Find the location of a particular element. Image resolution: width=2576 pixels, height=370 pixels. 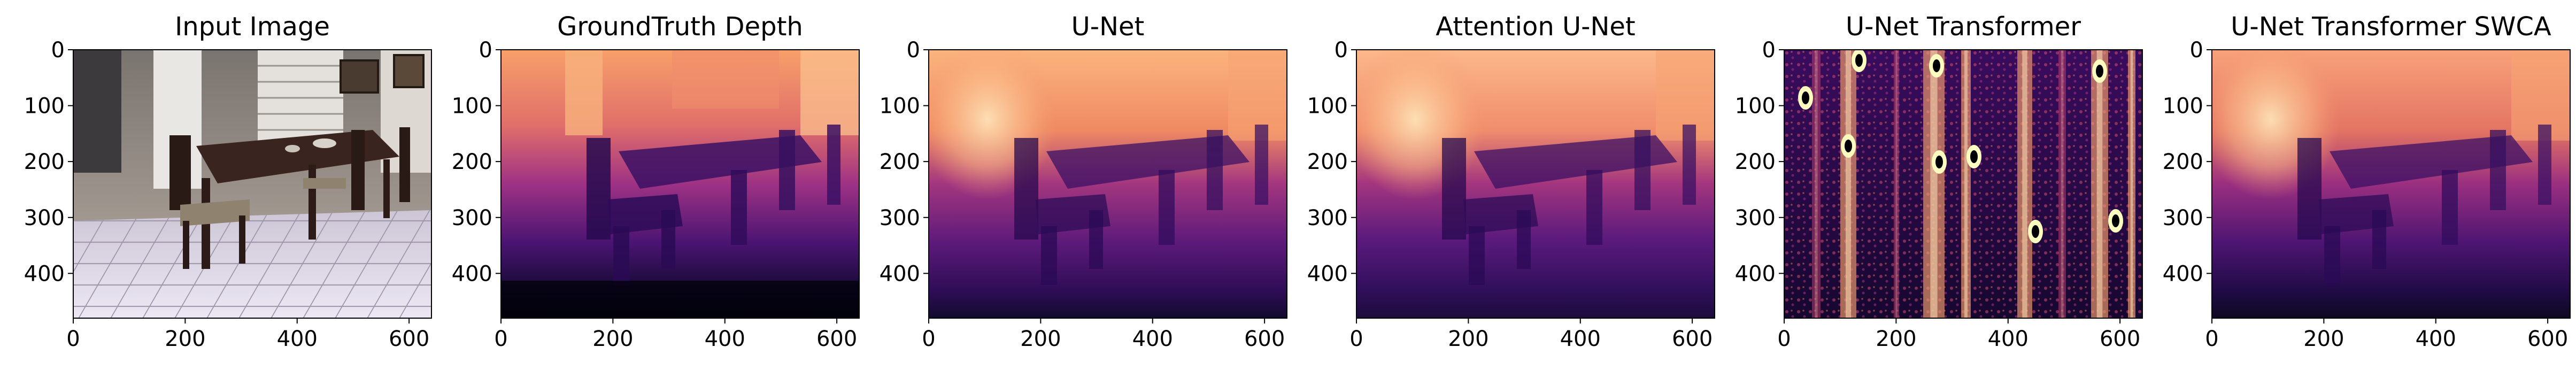

panel-input: Input Image 0 200 400 600 0 100 200 300 400 is located at coordinates (228, 181).